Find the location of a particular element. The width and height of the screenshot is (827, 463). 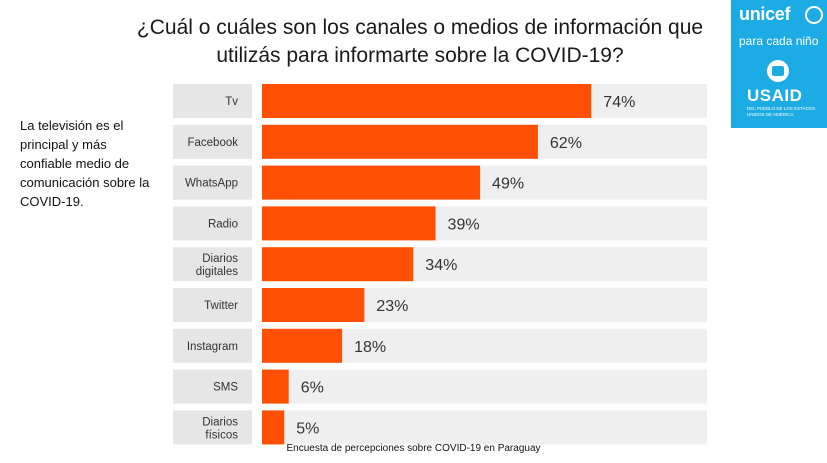

category-label-instagram: Instagram is located at coordinates (212, 347).